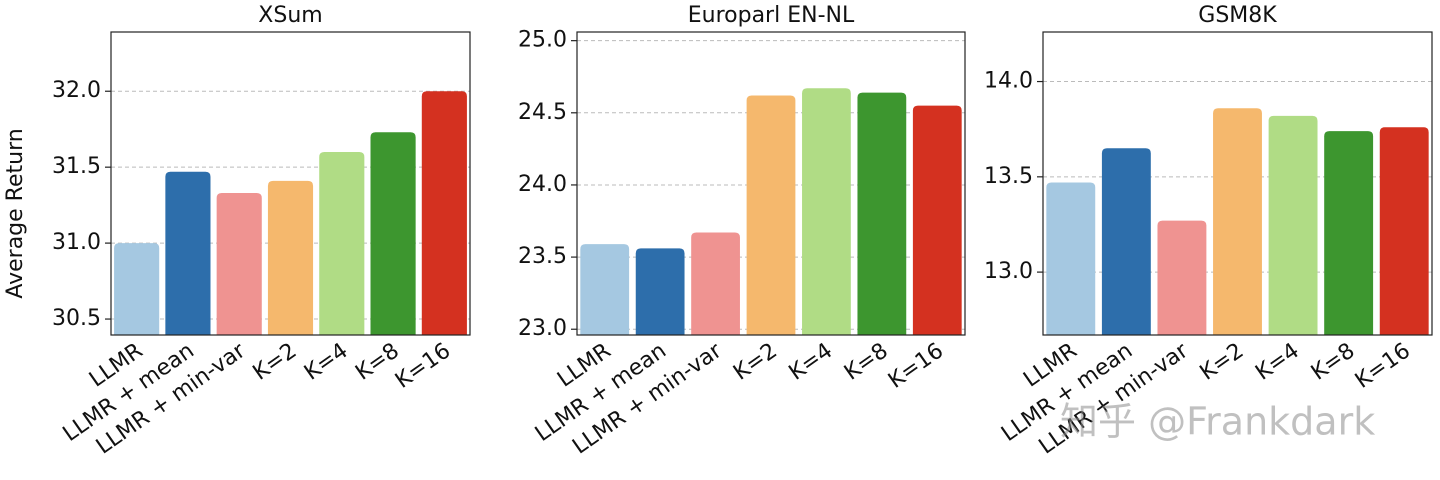 The image size is (1440, 480). I want to click on y-tick-label: 14.0, so click(1008, 81).